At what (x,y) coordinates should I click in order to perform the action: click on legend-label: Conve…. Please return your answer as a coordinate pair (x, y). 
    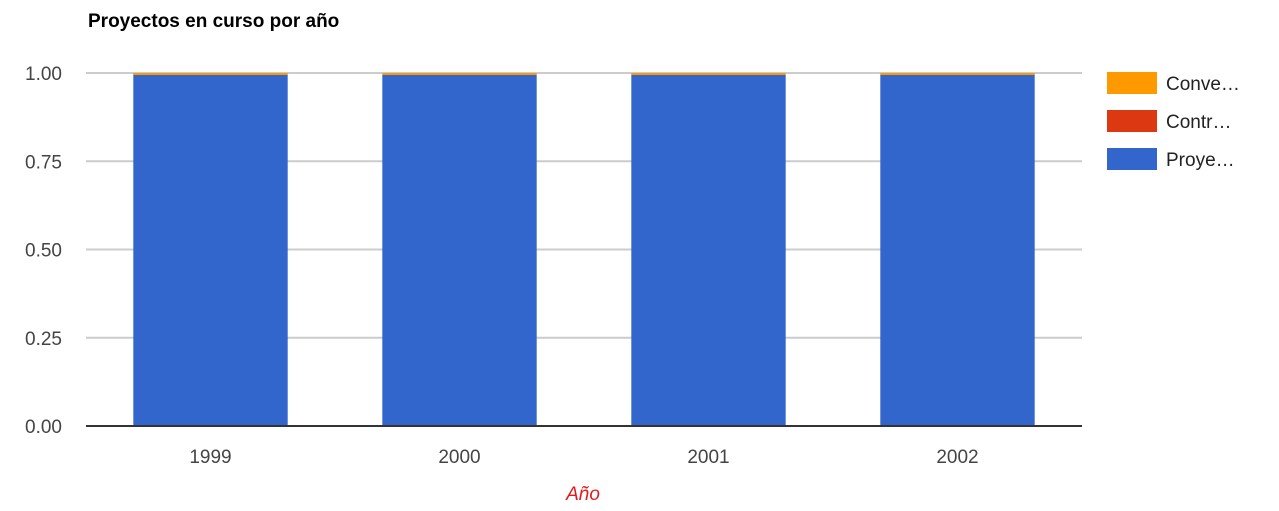
    Looking at the image, I should click on (1203, 84).